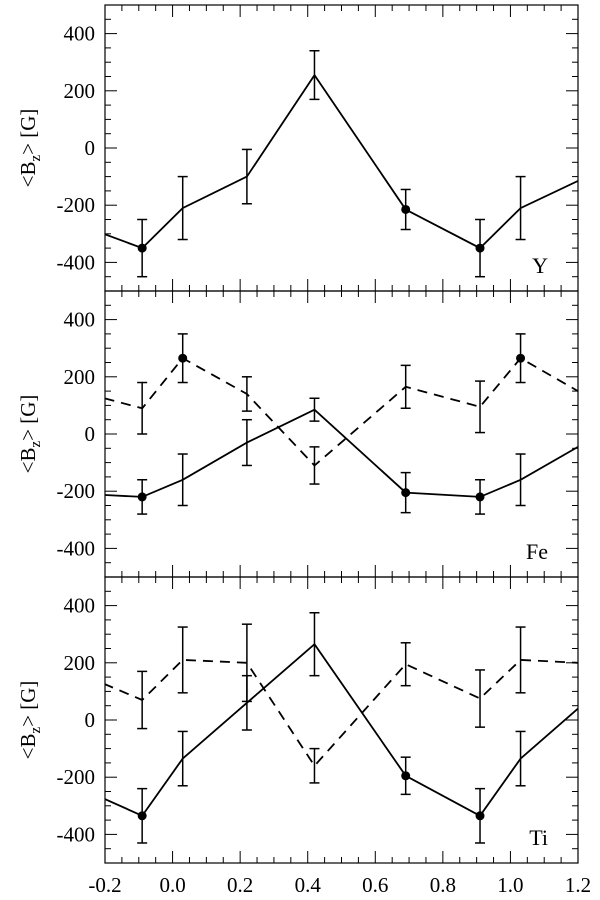 This screenshot has height=900, width=600. I want to click on x-tick-label: 0.2, so click(240, 885).